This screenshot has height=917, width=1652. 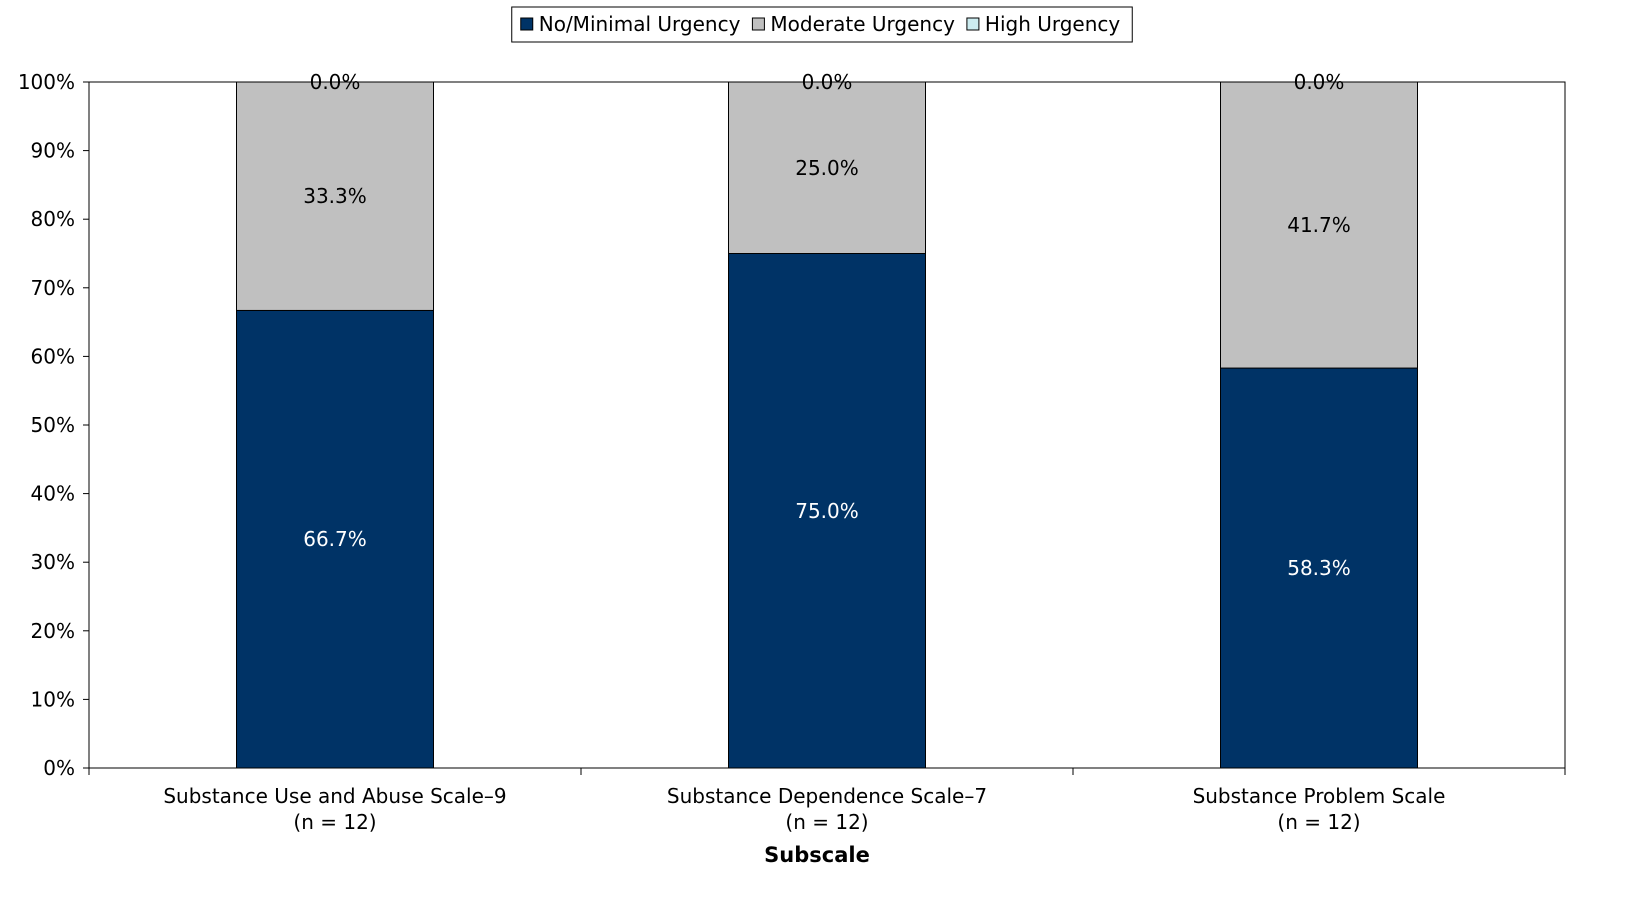 I want to click on legend-label: Moderate Urgency, so click(x=862, y=24).